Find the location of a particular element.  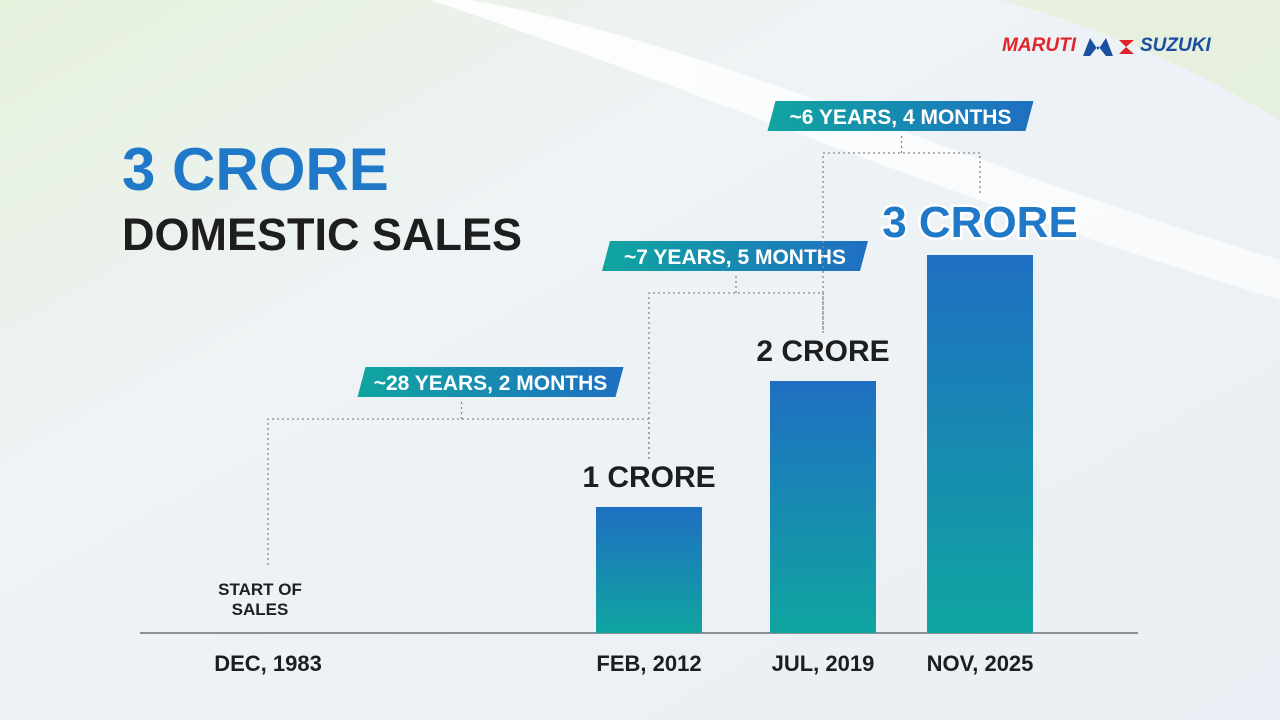

value-label: 2 CRORE is located at coordinates (822, 351).